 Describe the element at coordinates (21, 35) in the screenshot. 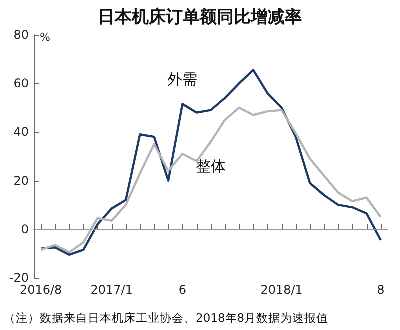

I see `y-tick-label: 80` at that location.